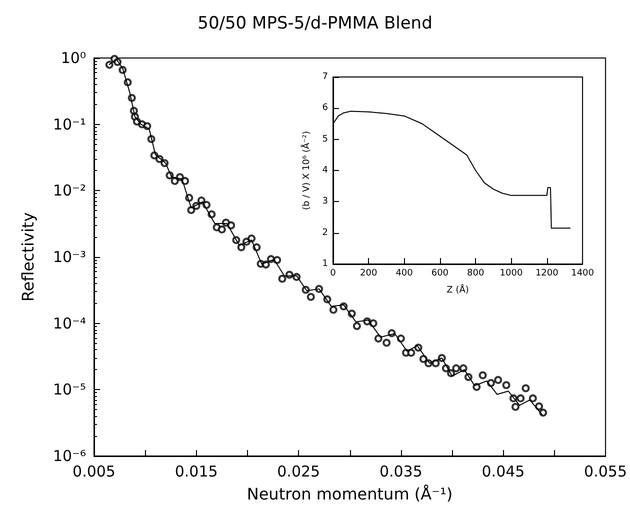  Describe the element at coordinates (475, 273) in the screenshot. I see `x-tick-label: 800` at that location.